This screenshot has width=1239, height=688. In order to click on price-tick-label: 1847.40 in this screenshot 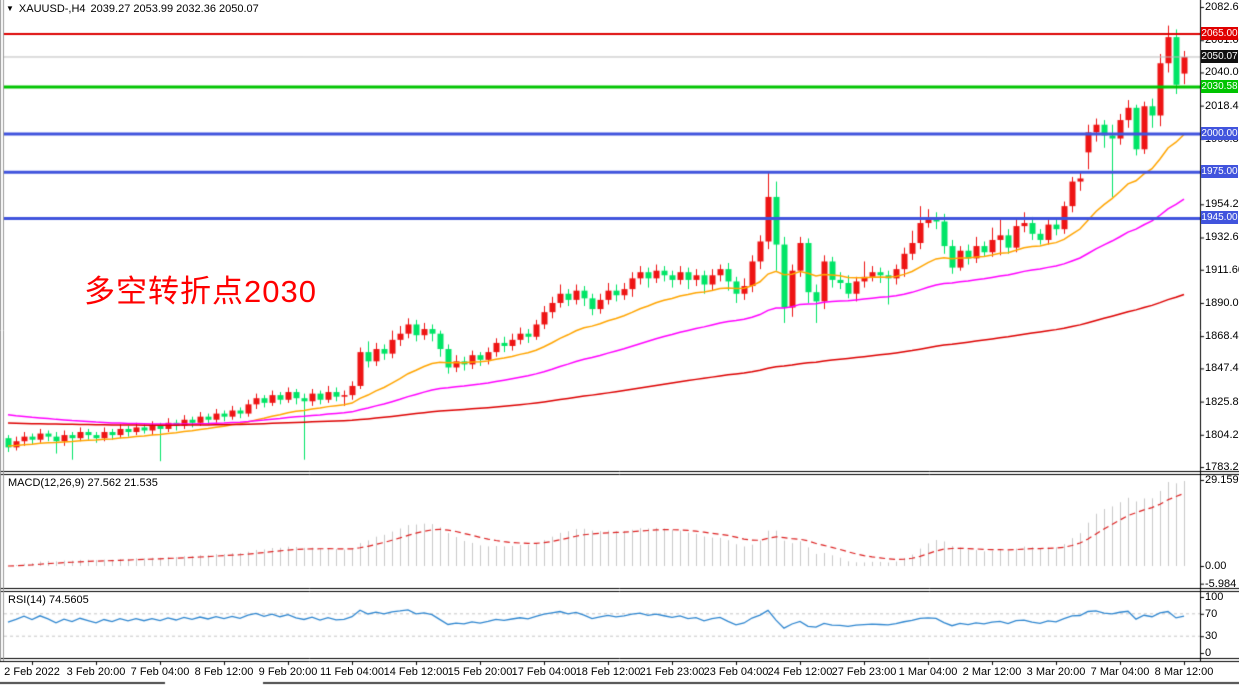, I will do `click(1222, 368)`.